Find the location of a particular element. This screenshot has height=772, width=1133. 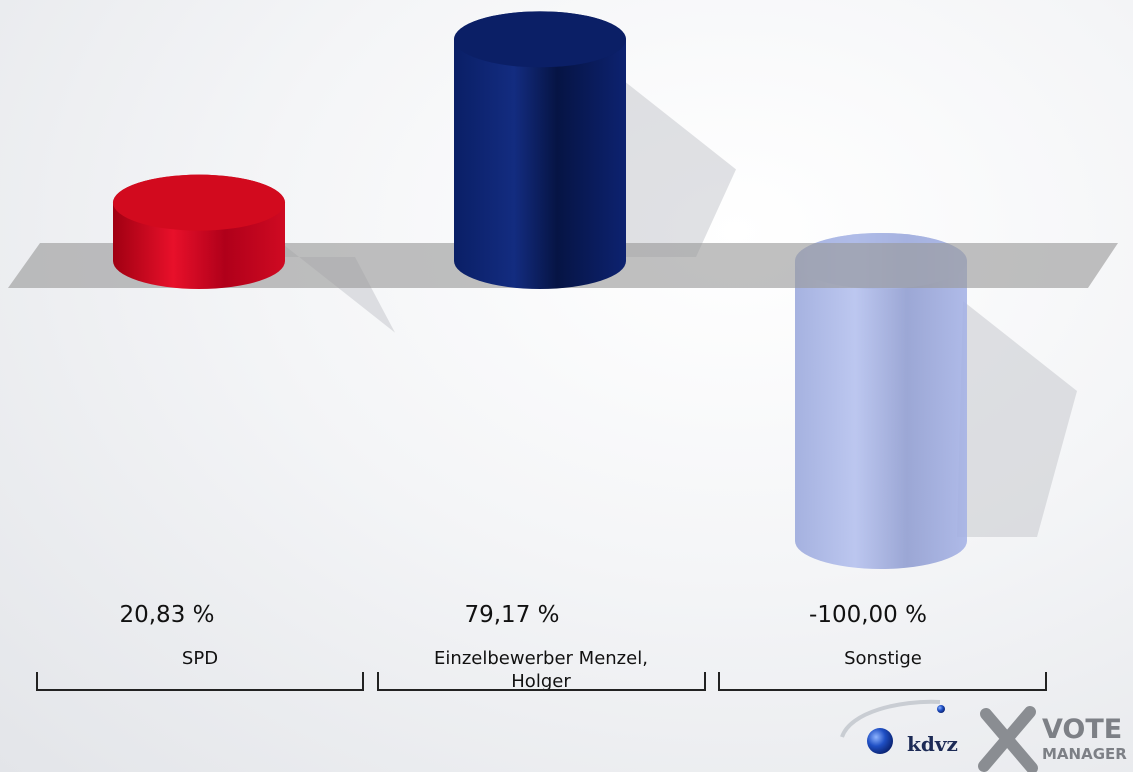

bar-shadow-menzel is located at coordinates (676, 168).